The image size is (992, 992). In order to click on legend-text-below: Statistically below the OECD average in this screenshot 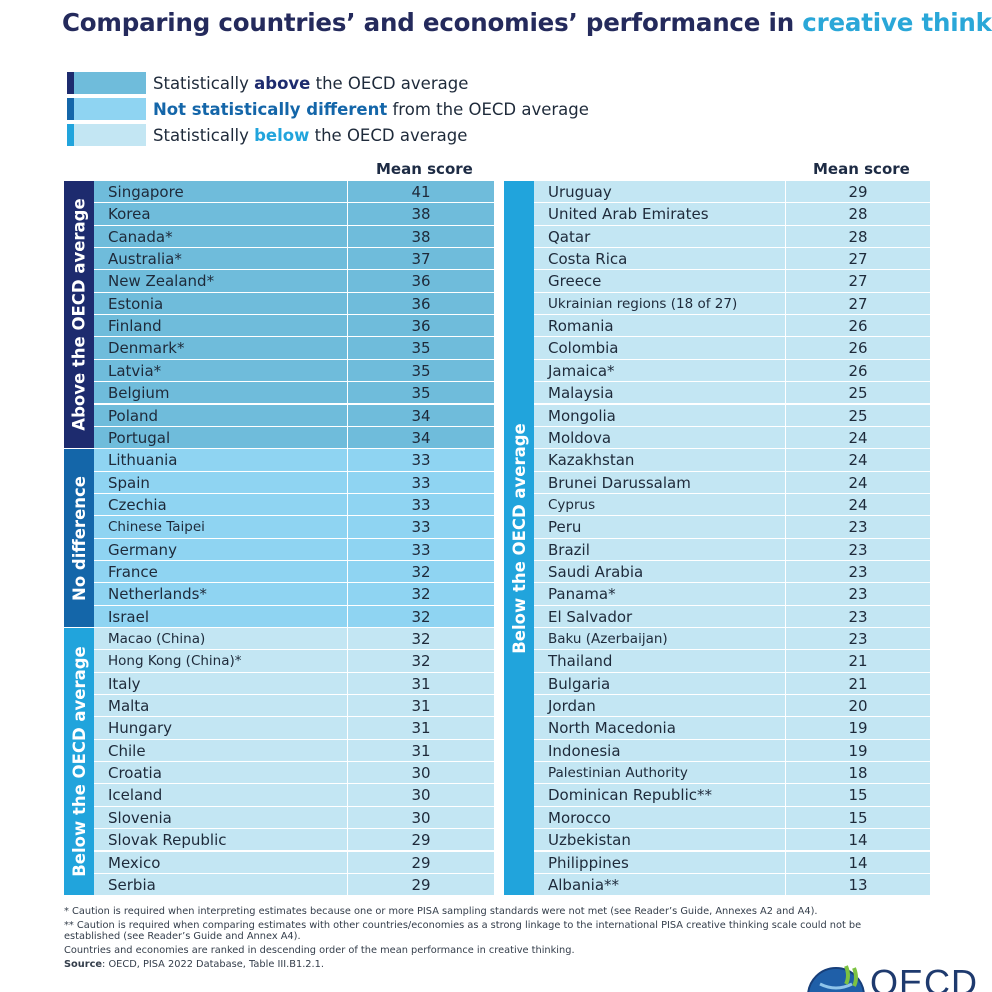, I will do `click(310, 135)`.